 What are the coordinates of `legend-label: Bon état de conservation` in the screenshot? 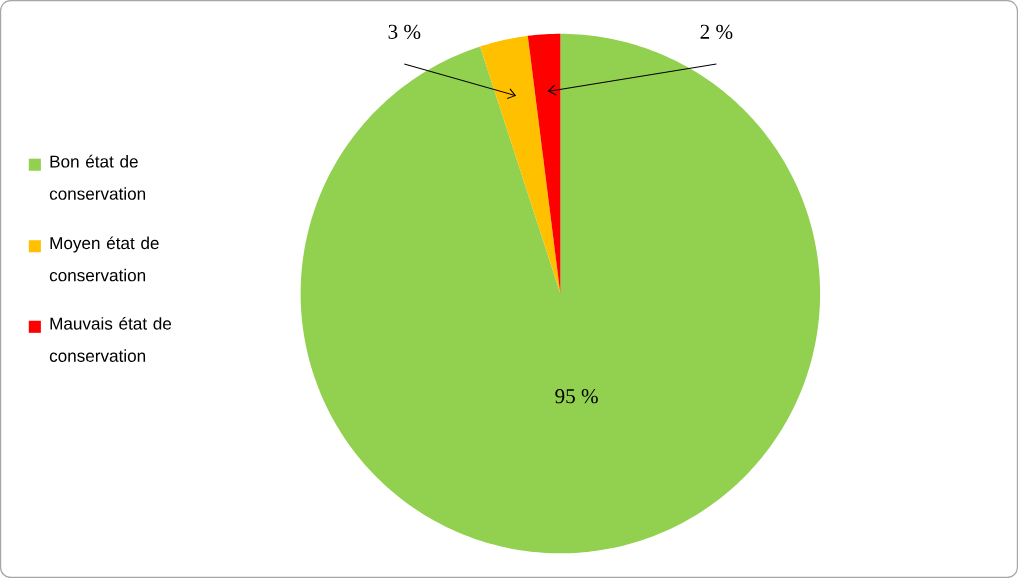 It's located at (97, 177).